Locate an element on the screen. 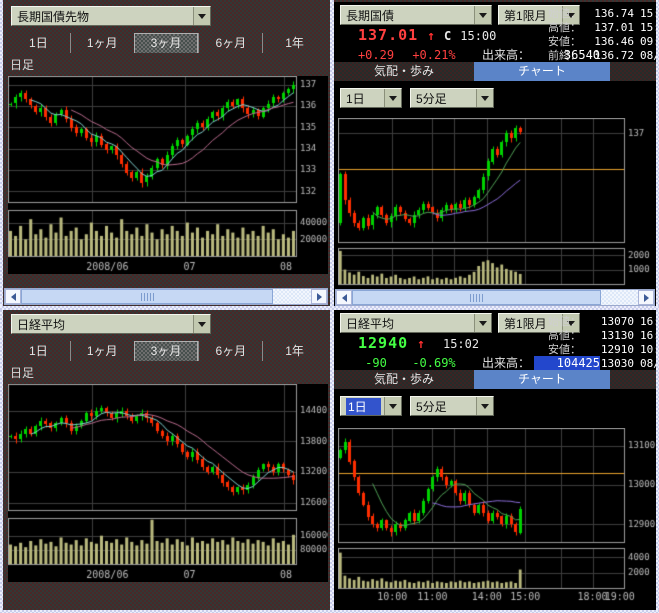 The height and width of the screenshot is (613, 659). symbol-select-value: 長期国債先物 is located at coordinates (53, 16).